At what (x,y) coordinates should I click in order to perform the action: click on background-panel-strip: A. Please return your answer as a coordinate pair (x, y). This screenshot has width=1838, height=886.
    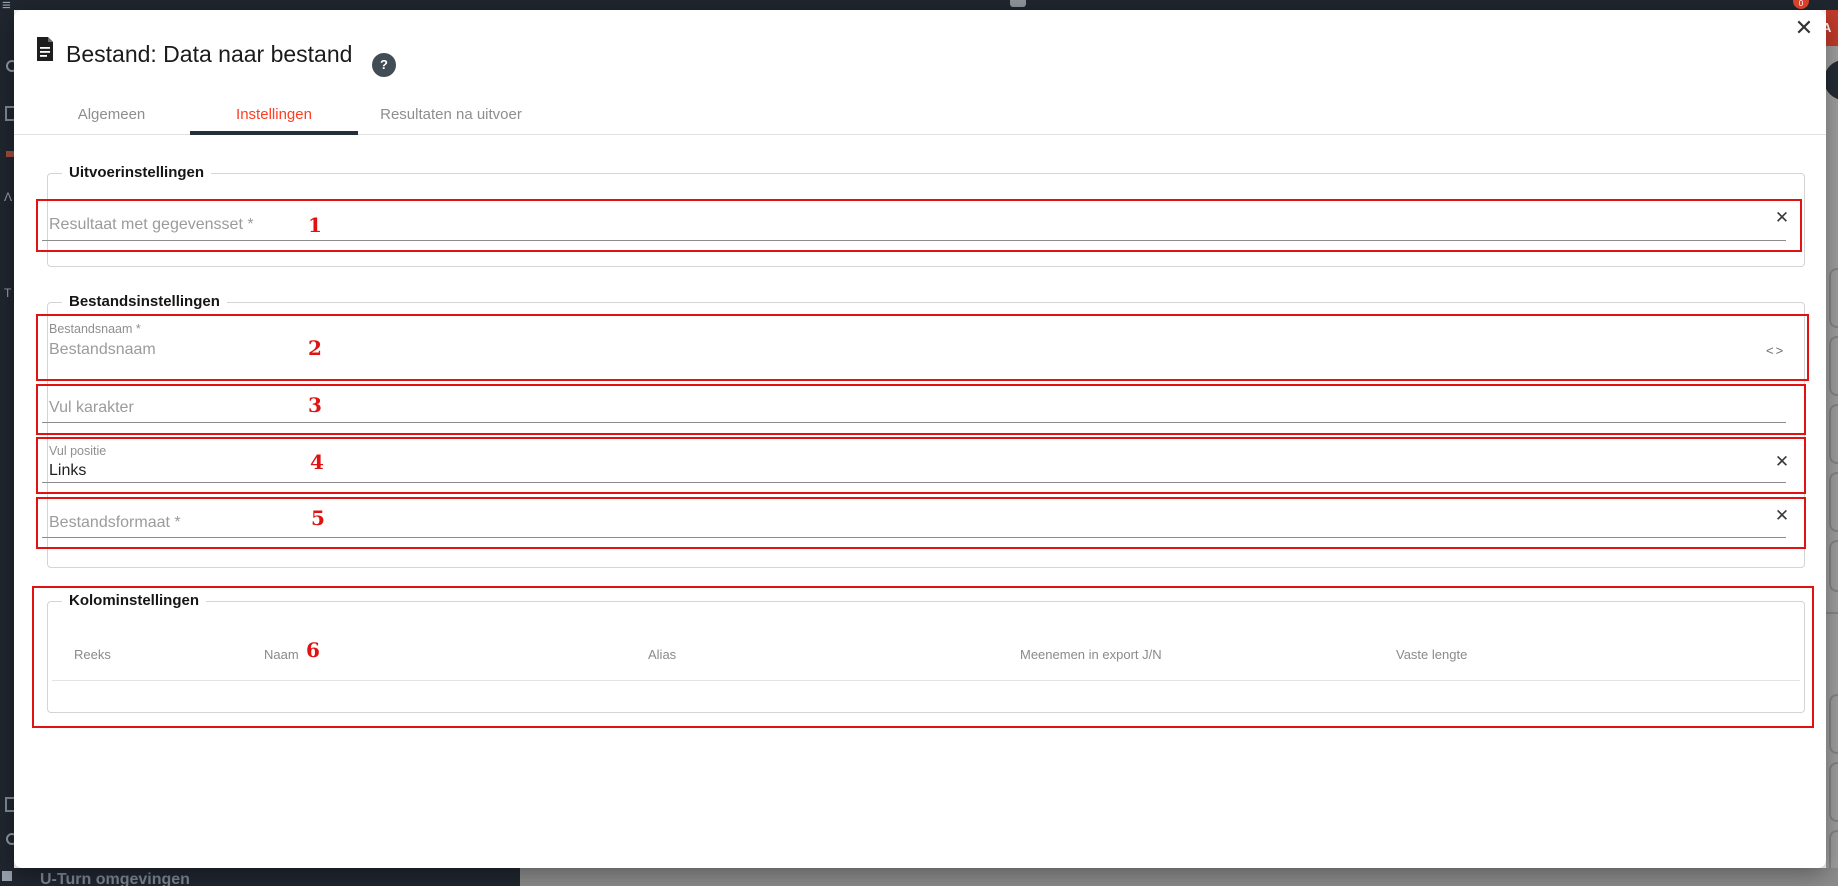
    Looking at the image, I should click on (1832, 443).